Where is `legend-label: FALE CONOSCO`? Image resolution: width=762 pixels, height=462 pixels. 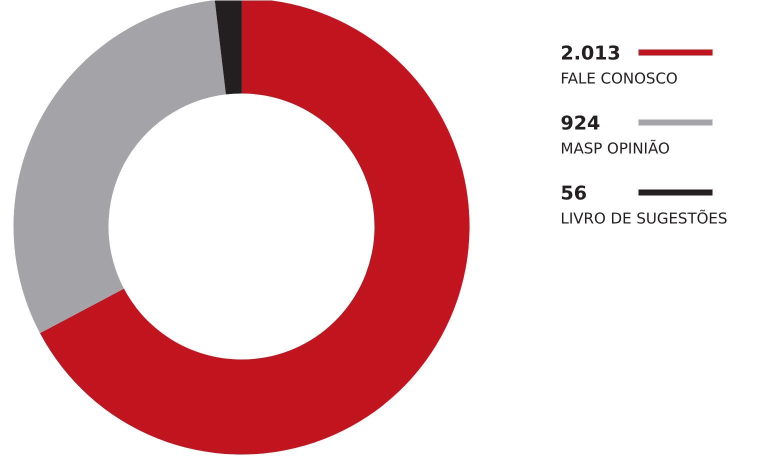
legend-label: FALE CONOSCO is located at coordinates (619, 79).